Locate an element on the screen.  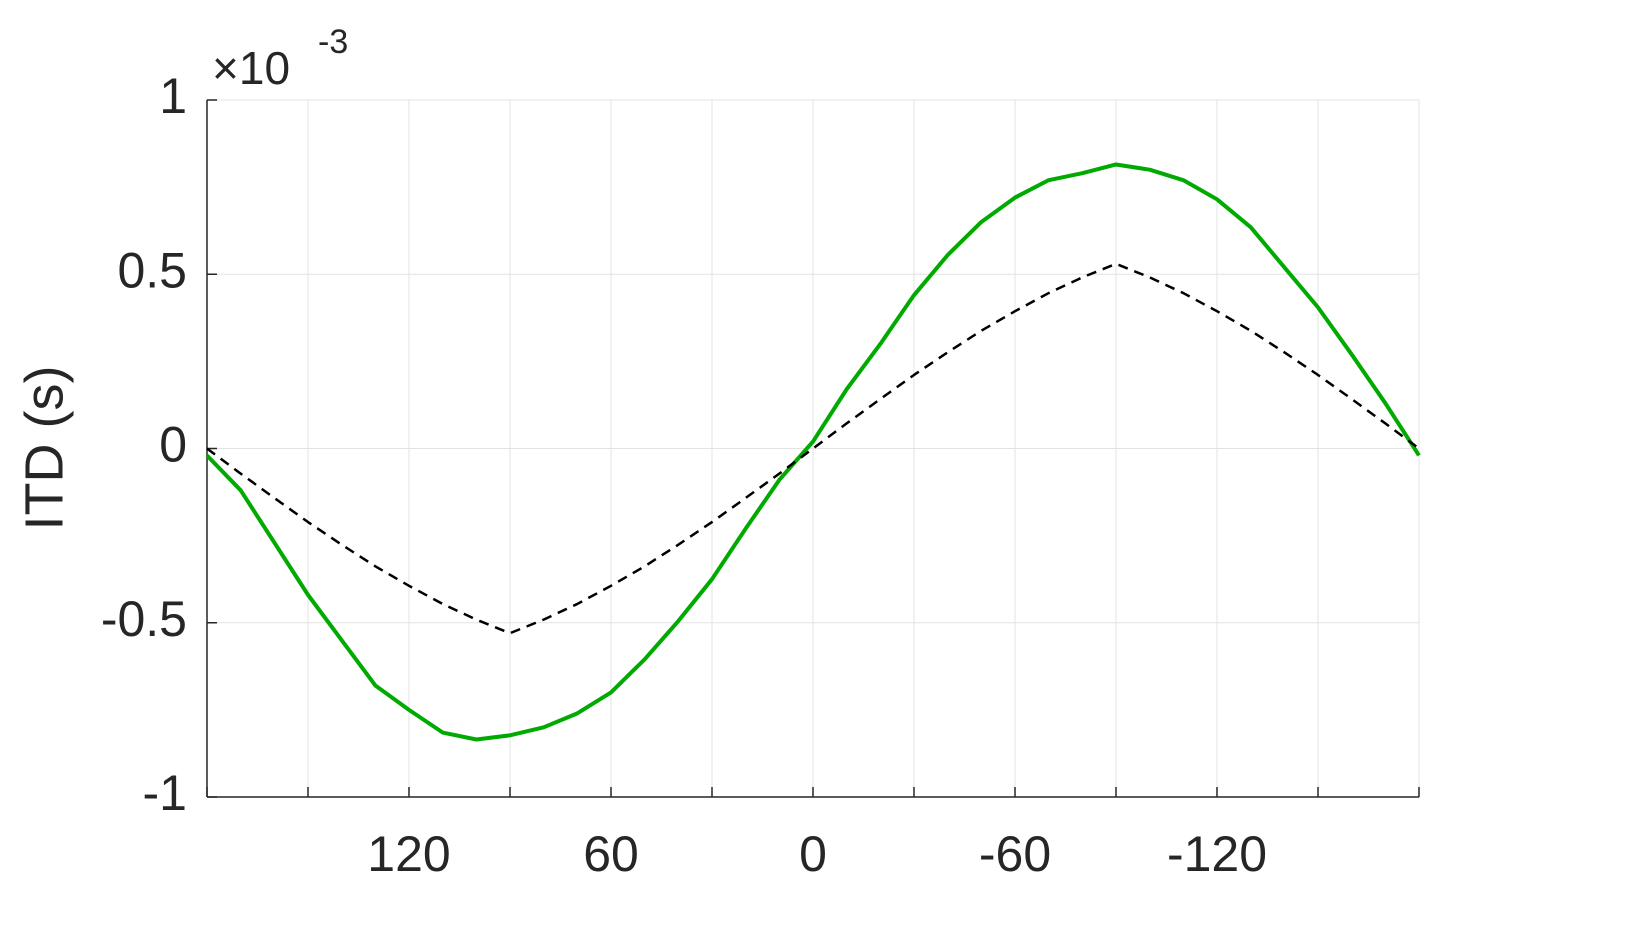
x-tick-label: 60 is located at coordinates (611, 854).